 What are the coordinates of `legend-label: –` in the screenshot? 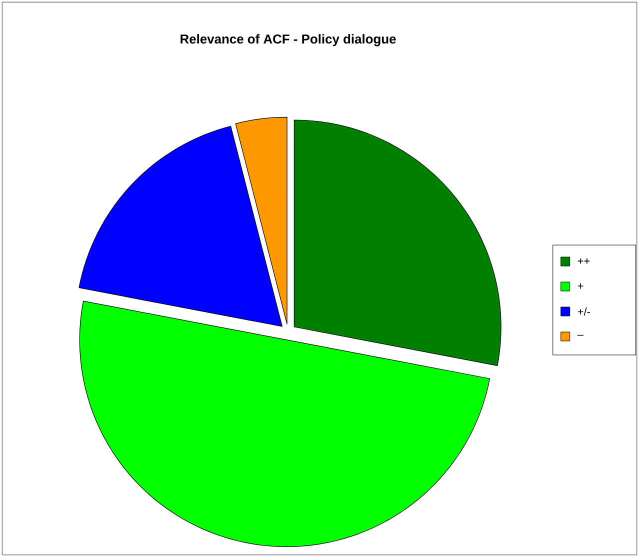 It's located at (580, 335).